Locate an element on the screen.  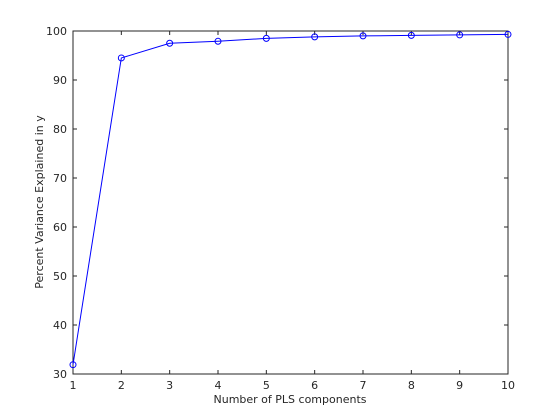
y-tick-label: 30 is located at coordinates (60, 374).